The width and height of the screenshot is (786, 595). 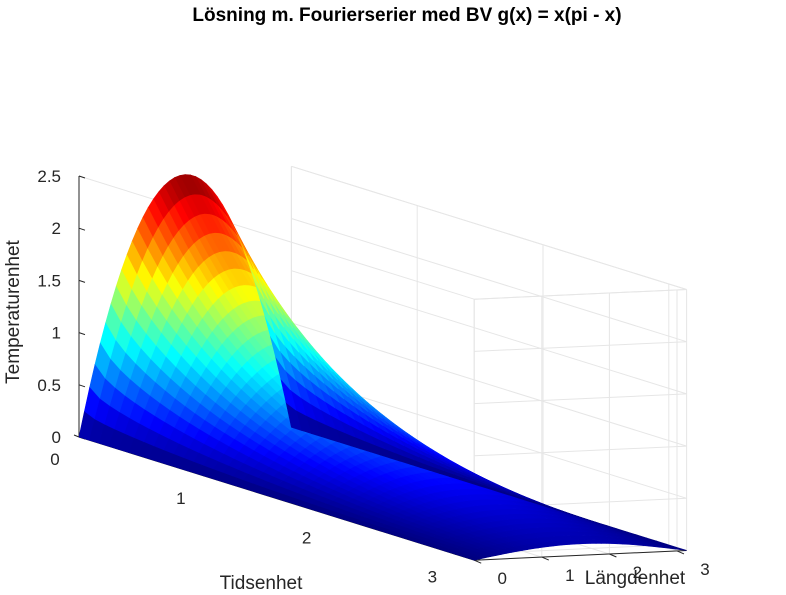 I want to click on x-tick-label: 3, so click(x=432, y=577).